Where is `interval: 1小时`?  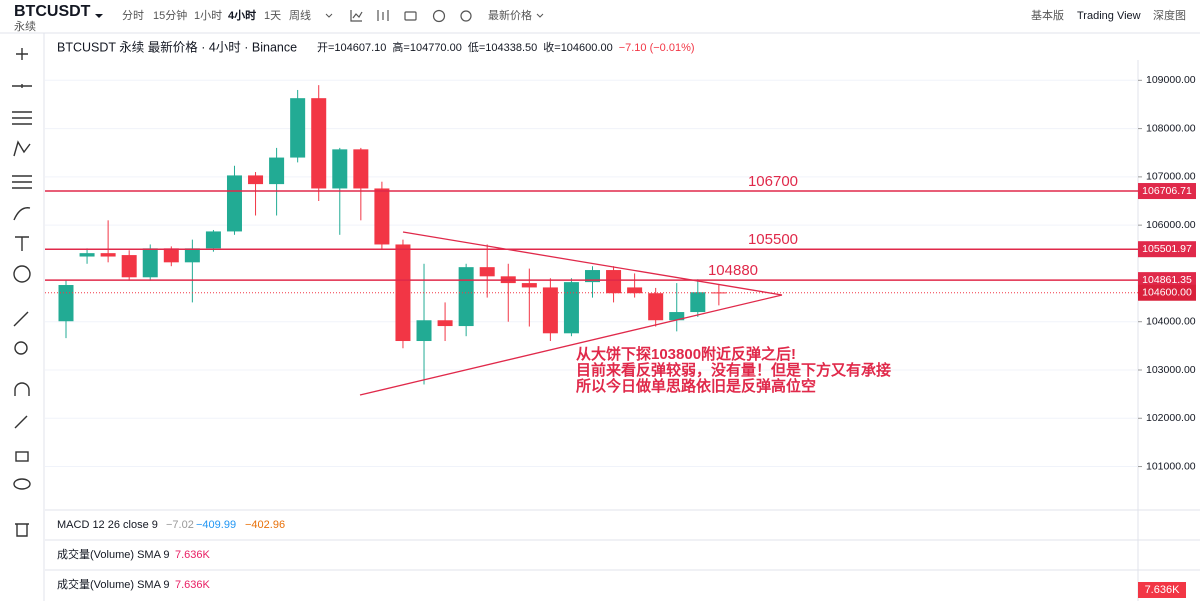
interval: 1小时 is located at coordinates (208, 15).